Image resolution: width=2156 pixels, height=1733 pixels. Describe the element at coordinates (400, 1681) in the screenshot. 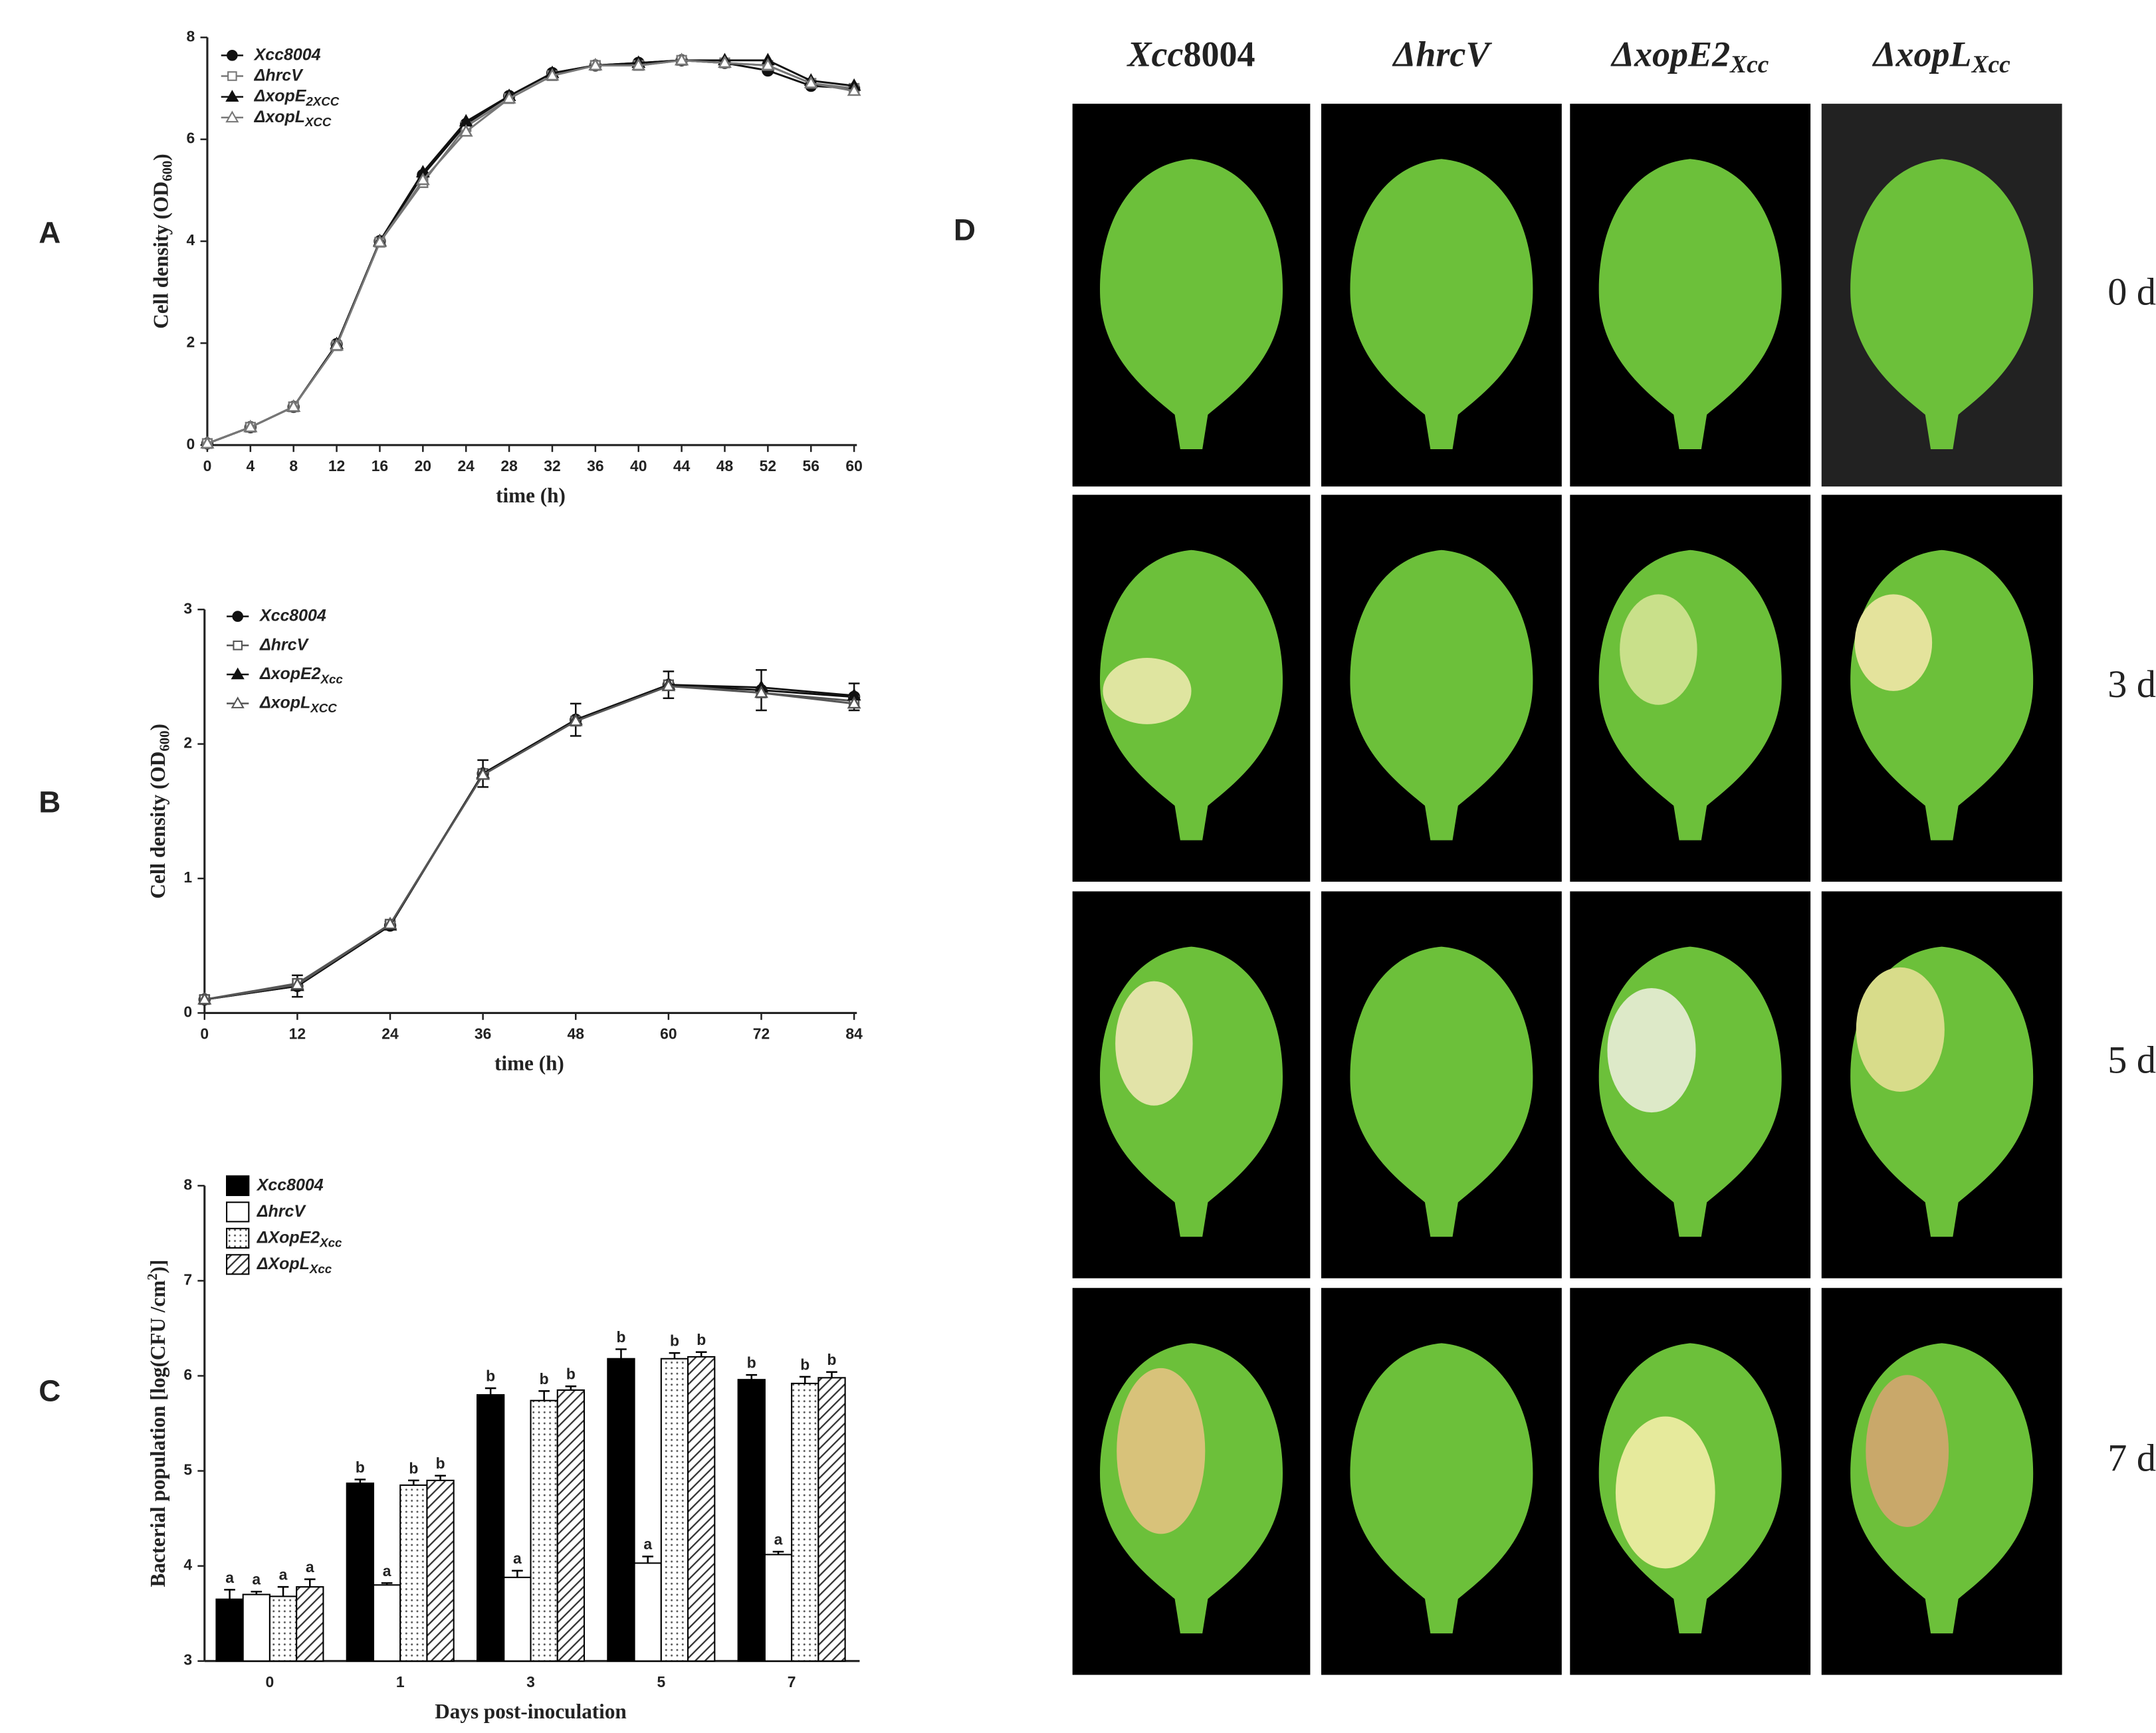

I see `x-tick-label: 1` at that location.